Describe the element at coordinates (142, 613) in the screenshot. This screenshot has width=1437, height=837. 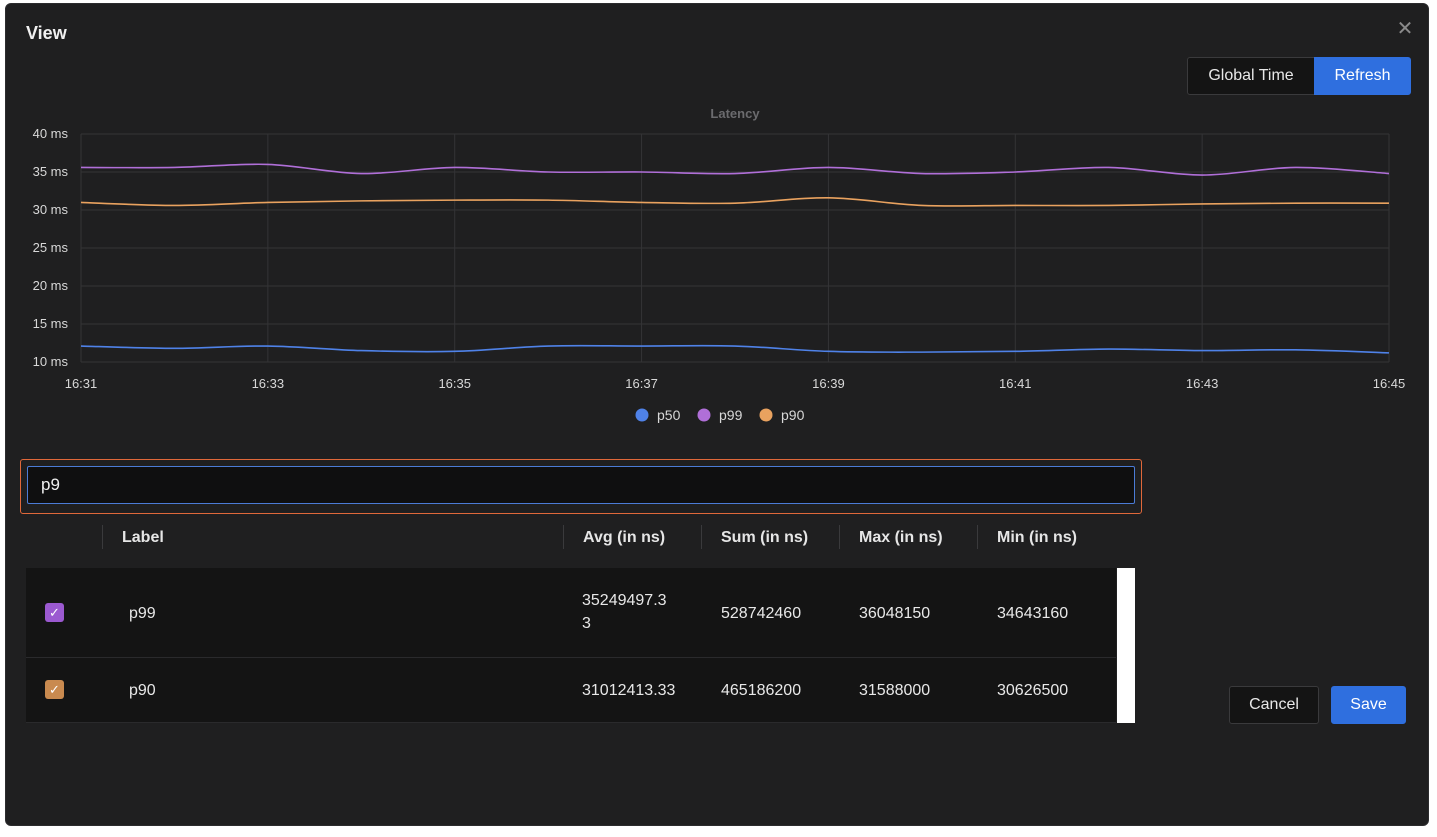
I see `row-label: p99` at that location.